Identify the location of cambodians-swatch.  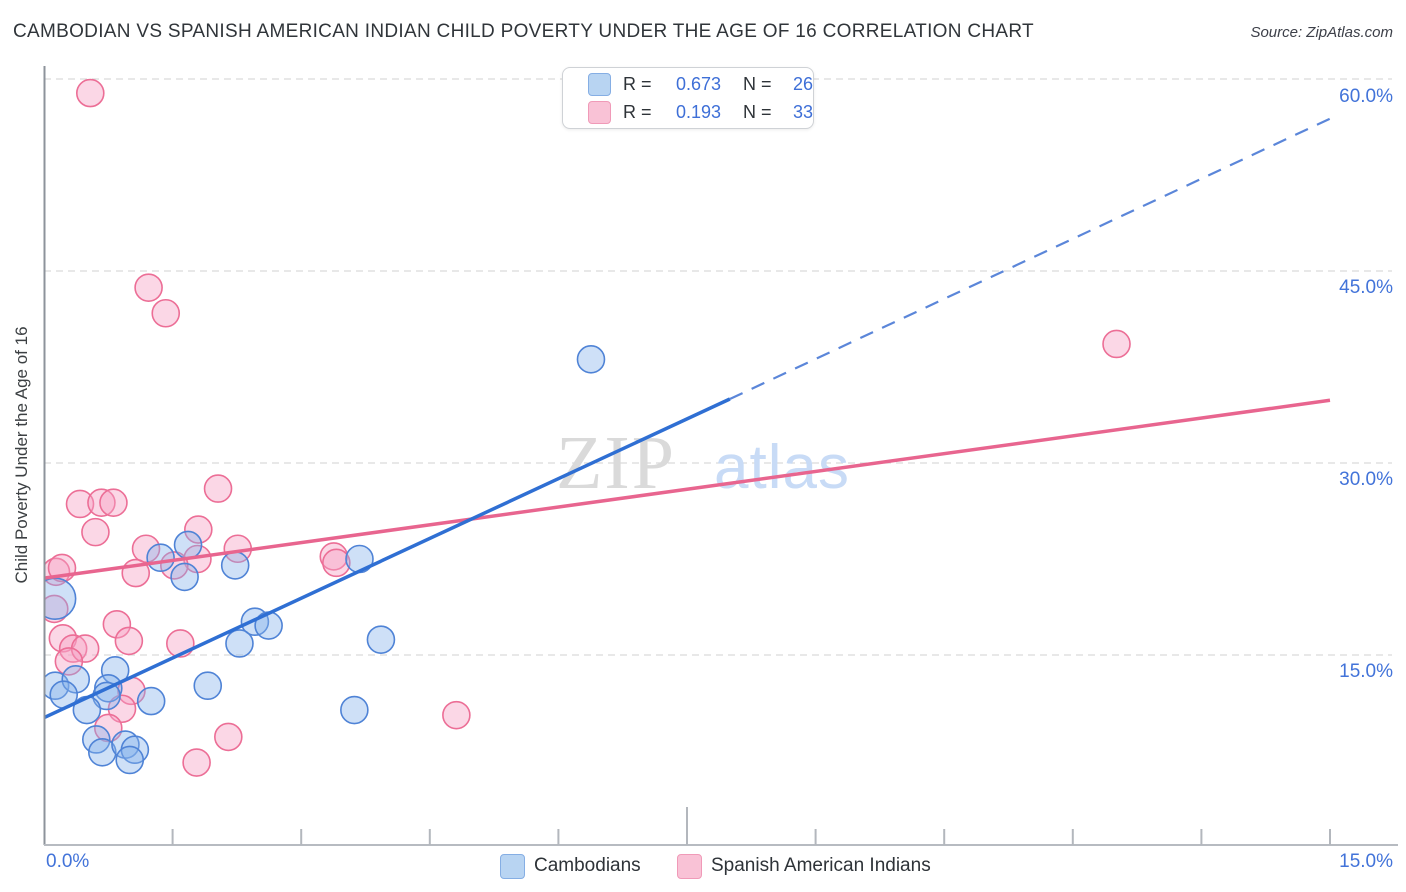
(599, 84).